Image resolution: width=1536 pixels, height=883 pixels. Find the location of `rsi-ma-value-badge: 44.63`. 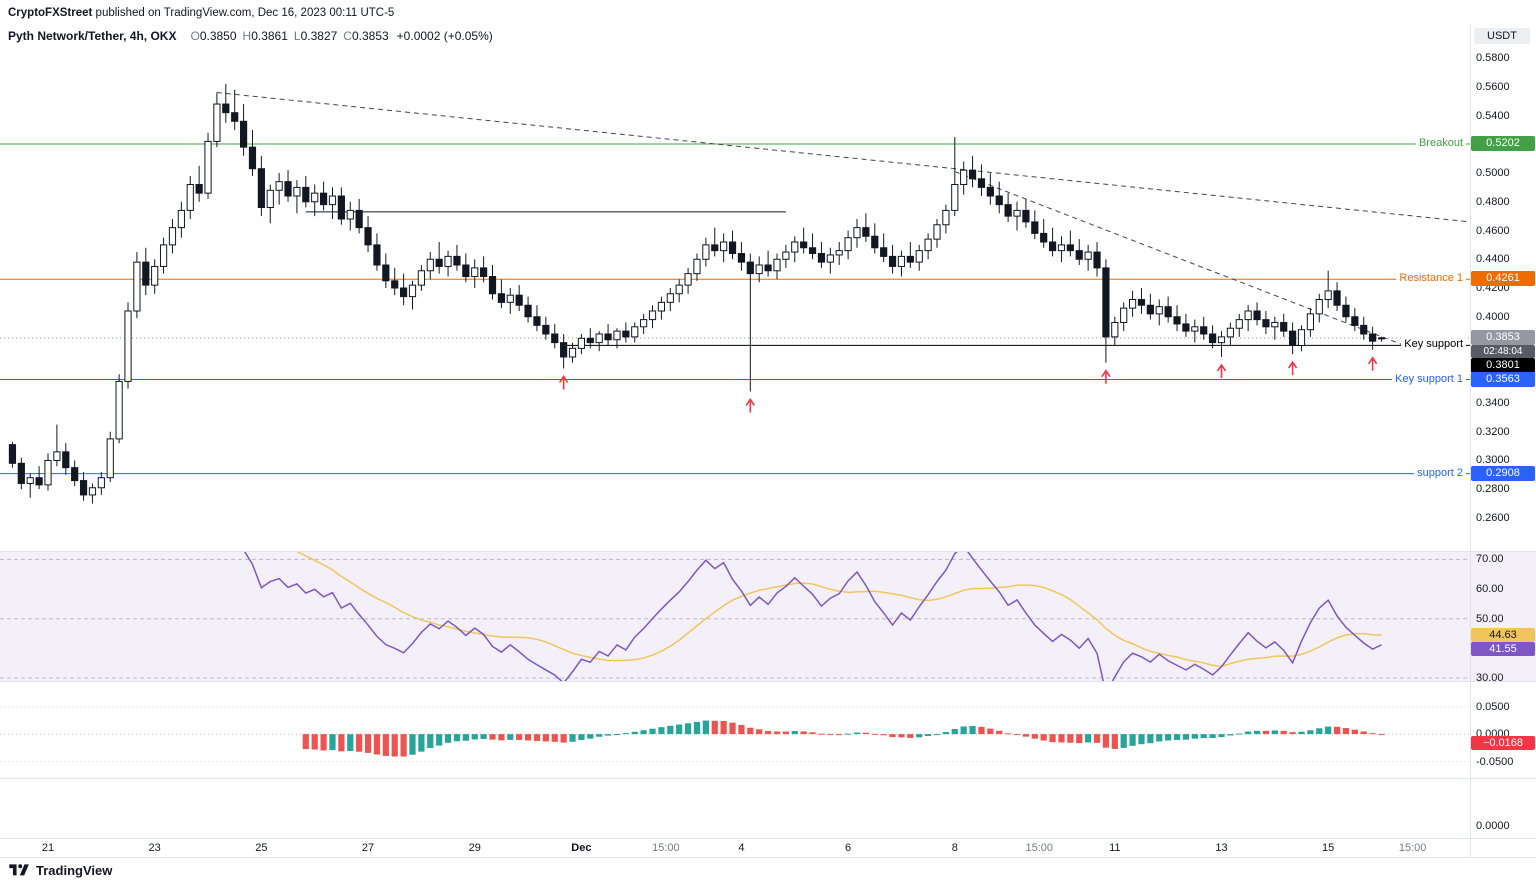

rsi-ma-value-badge: 44.63 is located at coordinates (1503, 634).